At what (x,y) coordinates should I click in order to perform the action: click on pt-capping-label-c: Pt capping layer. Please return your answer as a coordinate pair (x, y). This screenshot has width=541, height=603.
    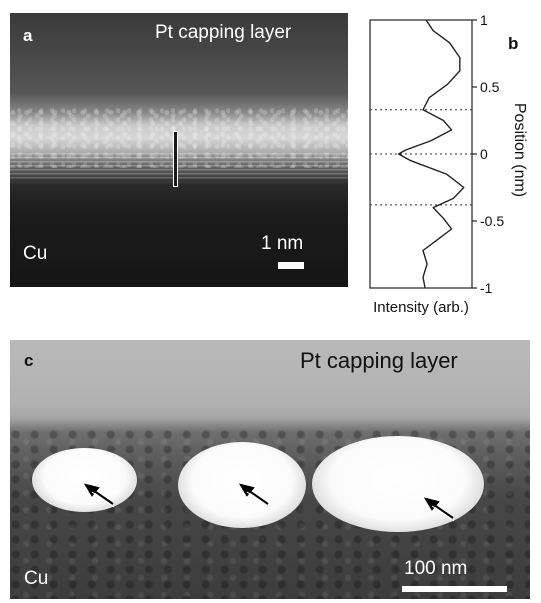
    Looking at the image, I should click on (379, 360).